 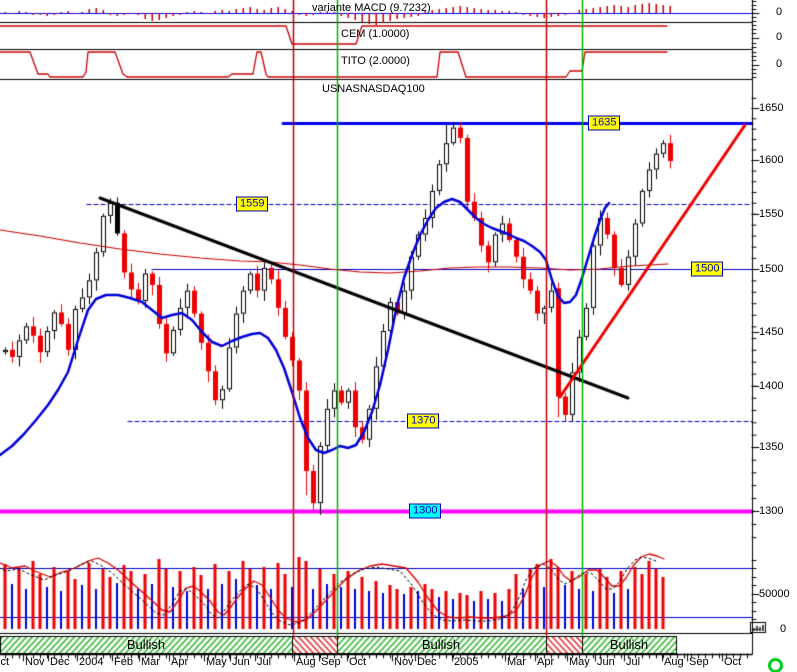 I want to click on price-tick-label: 1650, so click(x=771, y=108).